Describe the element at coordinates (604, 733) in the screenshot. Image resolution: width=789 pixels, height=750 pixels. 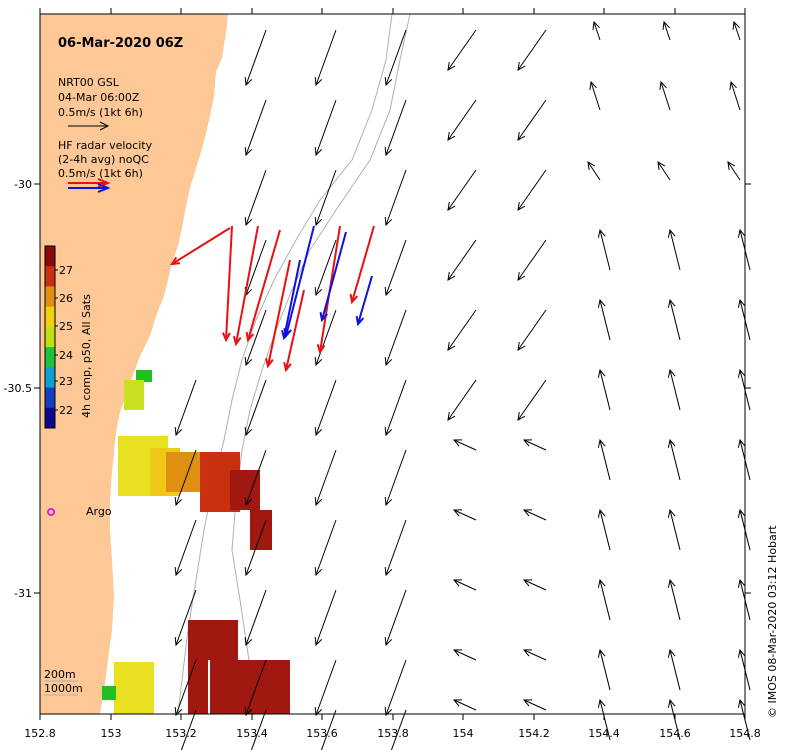
I see `x-tick-label: 154.4` at that location.